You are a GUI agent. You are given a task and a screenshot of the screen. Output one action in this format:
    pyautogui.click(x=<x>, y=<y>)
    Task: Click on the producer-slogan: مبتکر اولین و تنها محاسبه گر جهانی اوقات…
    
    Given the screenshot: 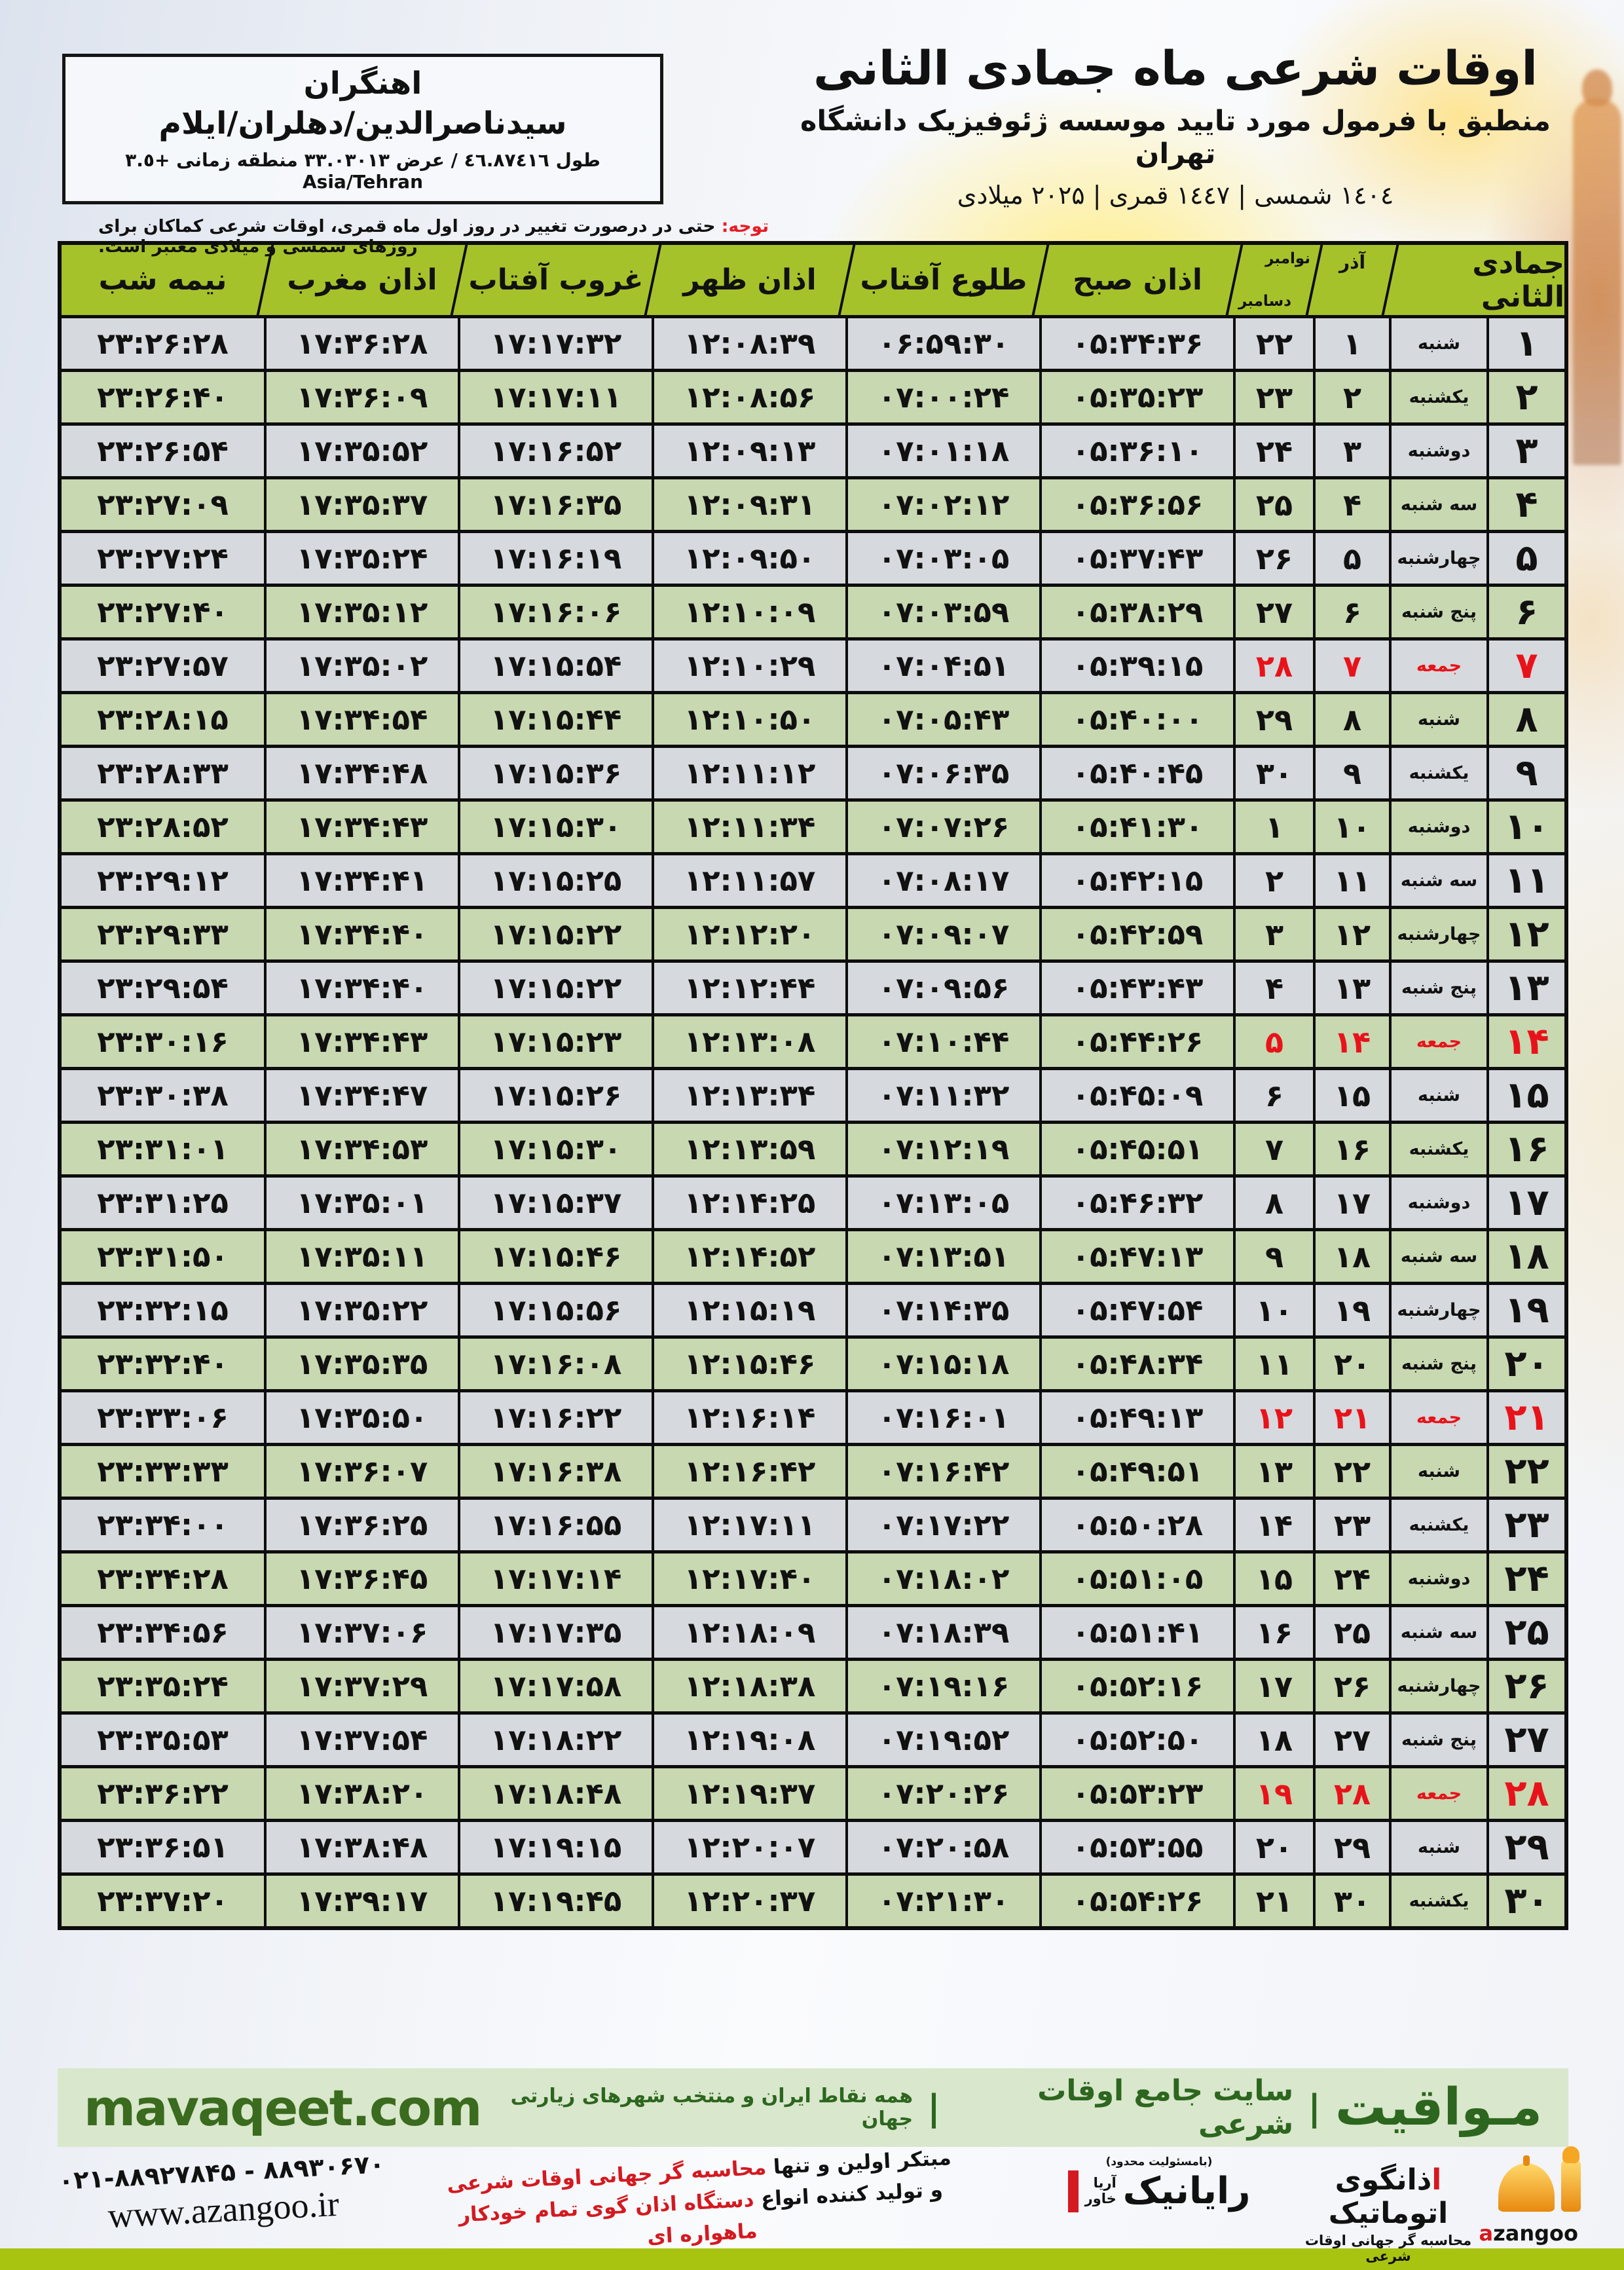 What is the action you would take?
    pyautogui.click(x=700, y=2203)
    